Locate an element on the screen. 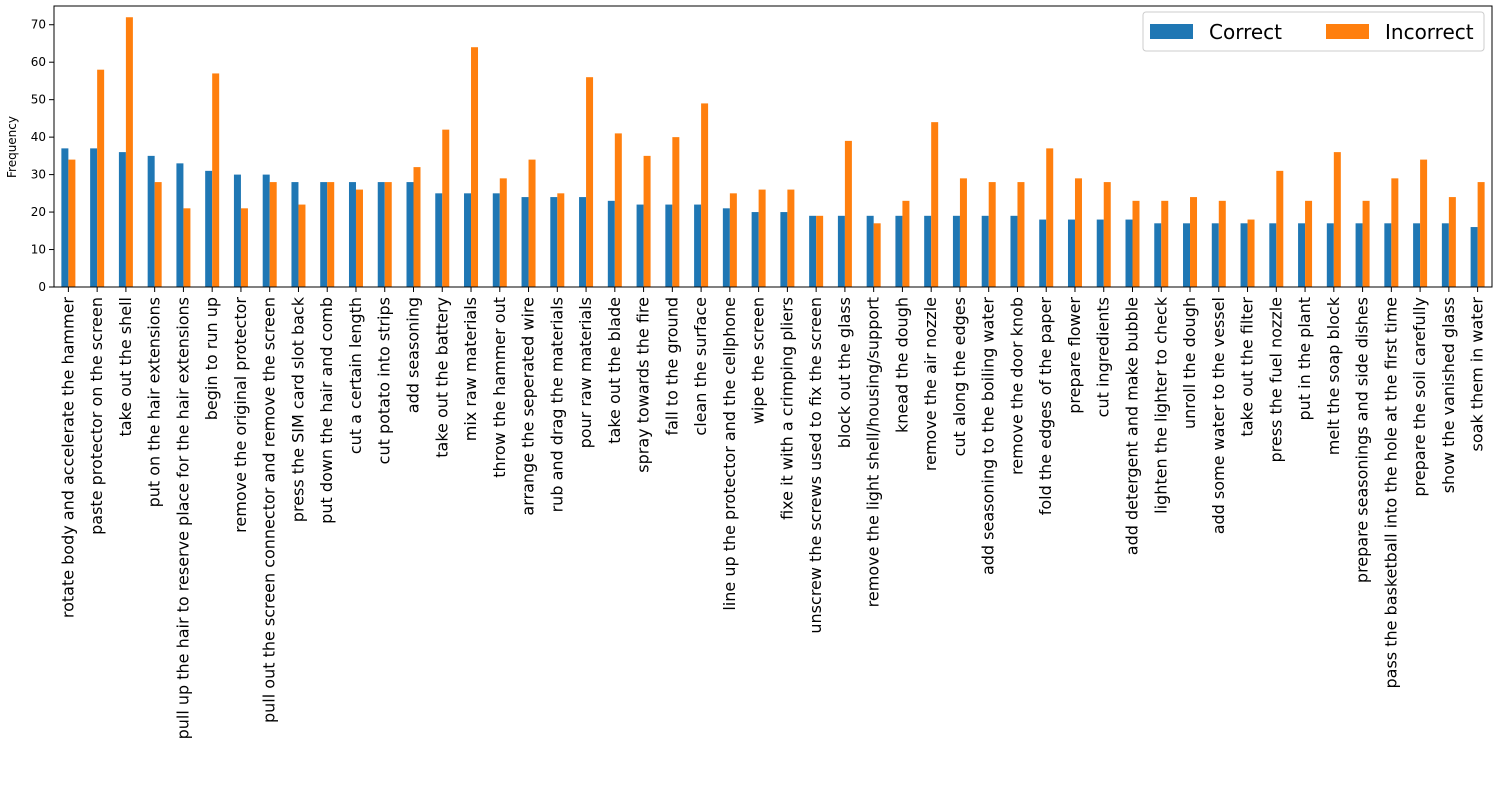 The height and width of the screenshot is (800, 1500). x-category-label: wipe the screen is located at coordinates (758, 360).